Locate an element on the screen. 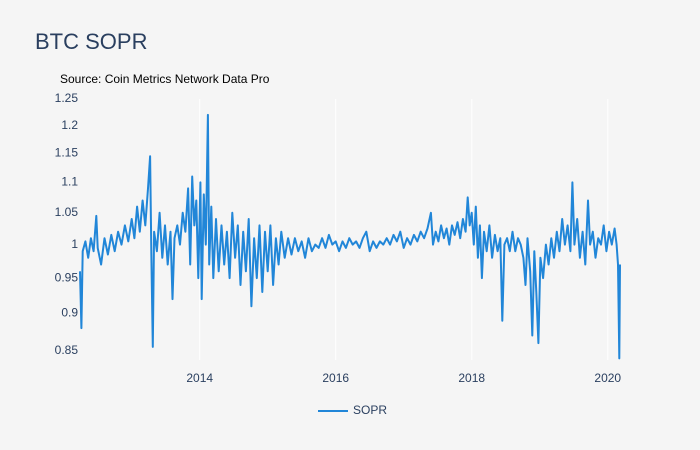  legend-label: SOPR is located at coordinates (370, 410).